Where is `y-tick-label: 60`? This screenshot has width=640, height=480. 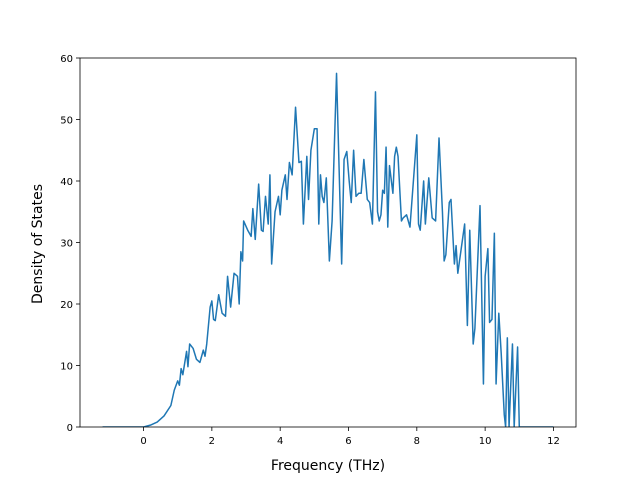 y-tick-label: 60 is located at coordinates (66, 59).